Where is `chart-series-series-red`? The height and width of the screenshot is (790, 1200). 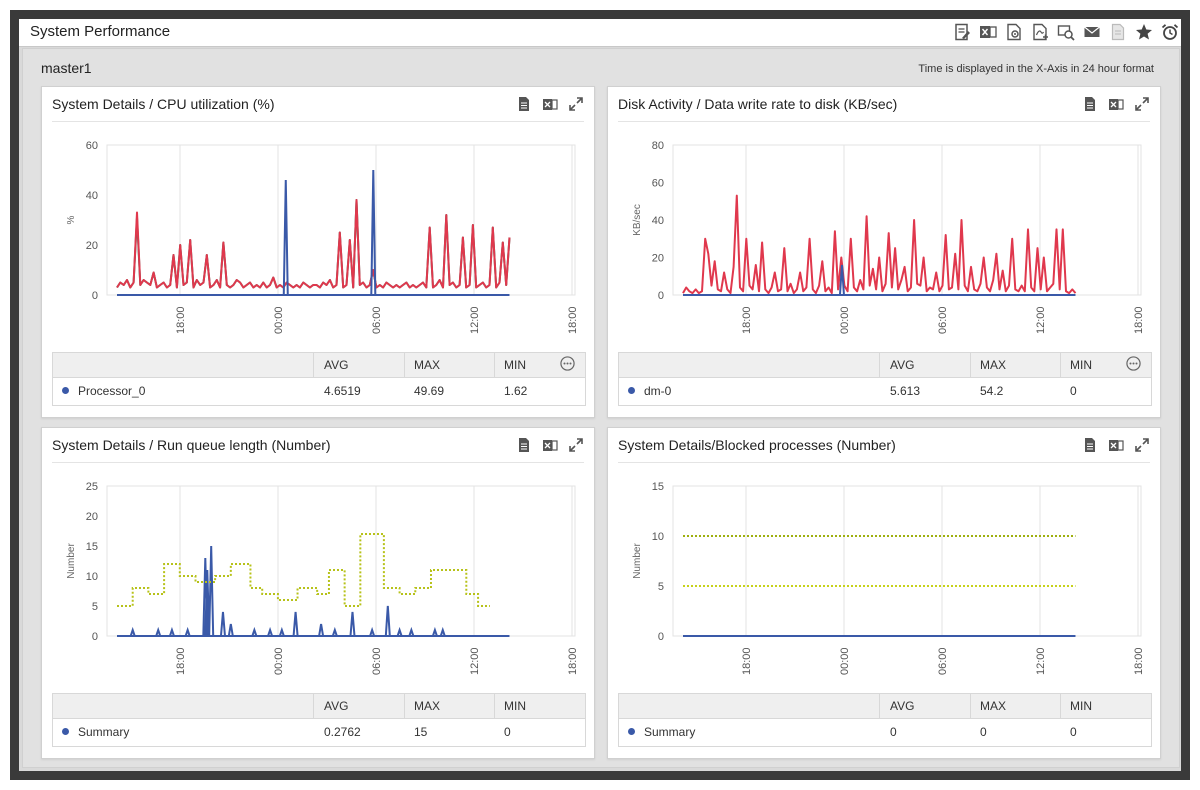 chart-series-series-red is located at coordinates (313, 244).